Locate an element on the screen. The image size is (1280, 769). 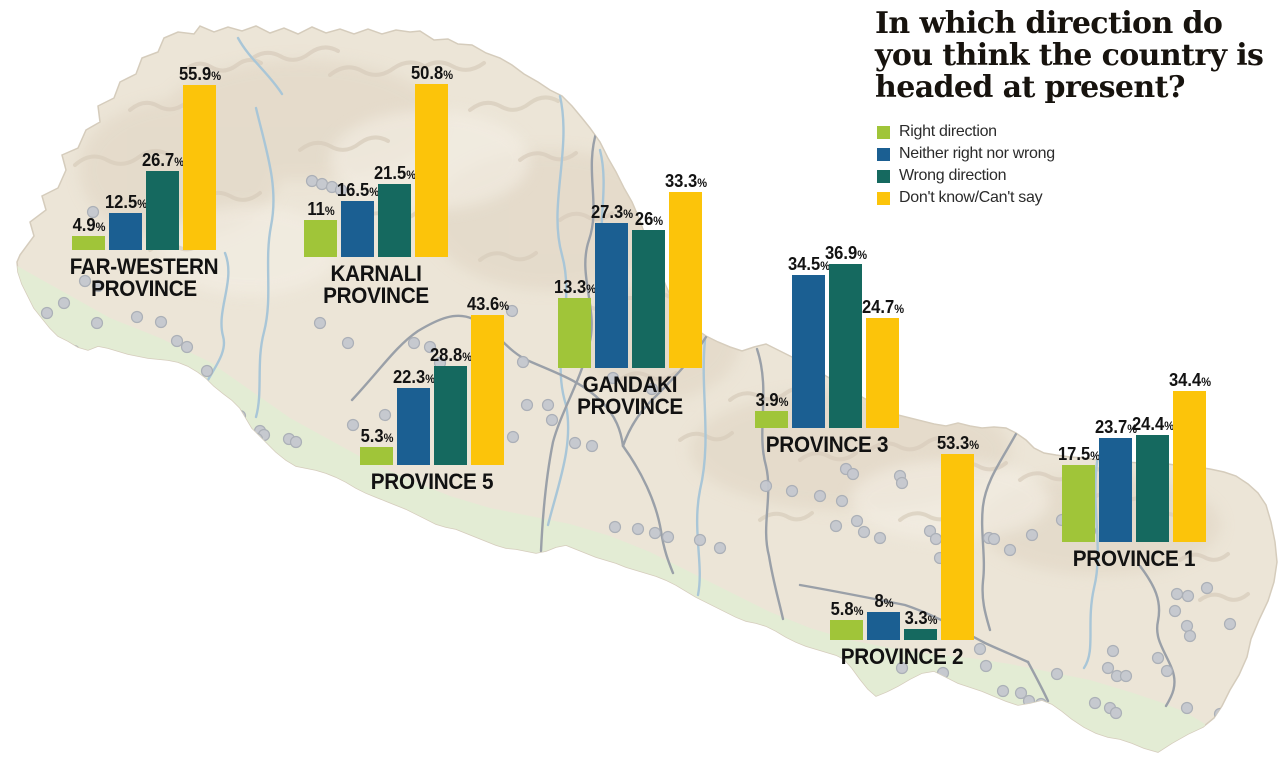
legend-item-neither: Neither right nor wrong is located at coordinates (966, 154).